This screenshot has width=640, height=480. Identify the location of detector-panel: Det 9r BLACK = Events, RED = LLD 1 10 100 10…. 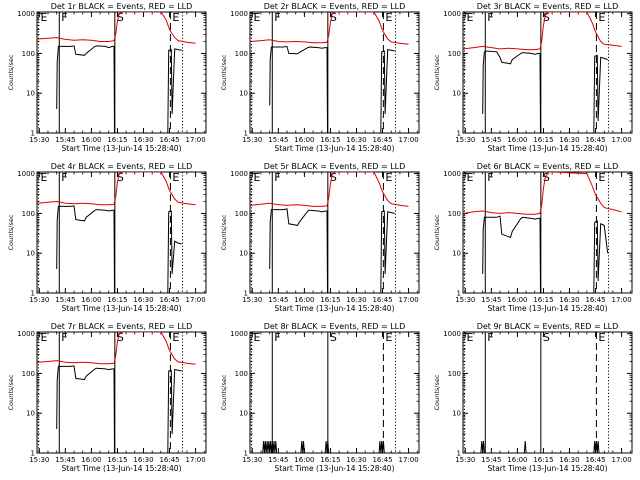
(532, 400).